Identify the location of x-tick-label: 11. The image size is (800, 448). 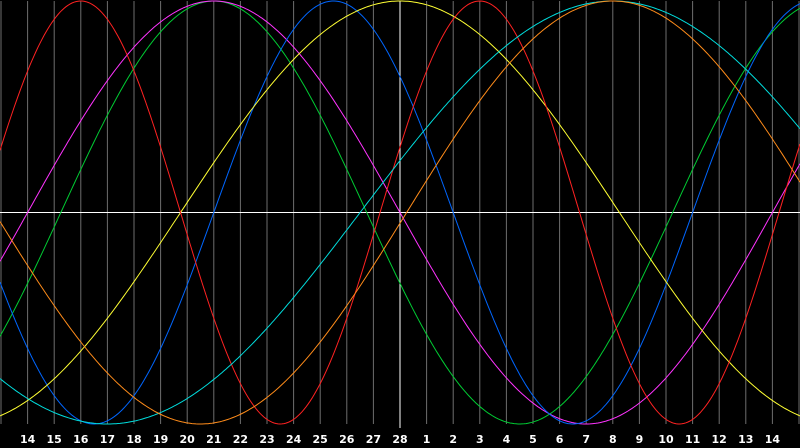
(692, 439).